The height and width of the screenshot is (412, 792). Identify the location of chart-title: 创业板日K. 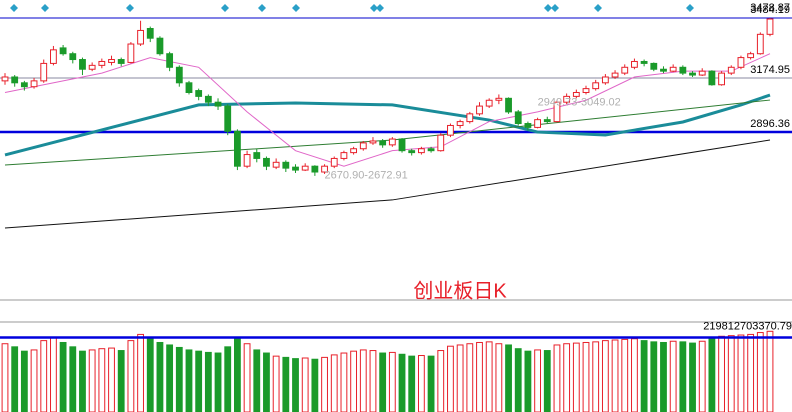
(460, 290).